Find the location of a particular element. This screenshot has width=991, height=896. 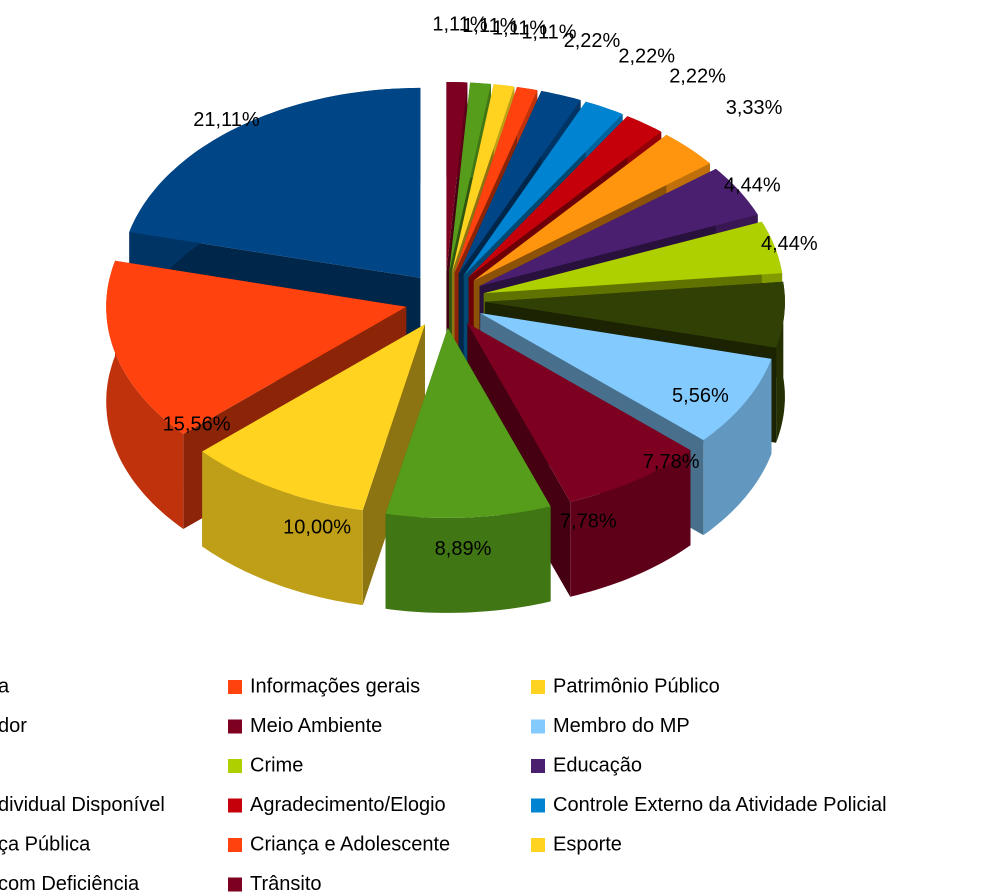

data-label: 15,56% is located at coordinates (197, 425).